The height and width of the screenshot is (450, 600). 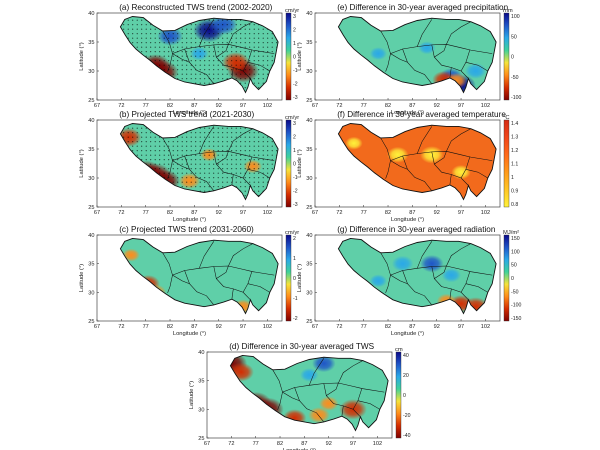 I want to click on colorbar-tick: -2, so click(x=295, y=85).